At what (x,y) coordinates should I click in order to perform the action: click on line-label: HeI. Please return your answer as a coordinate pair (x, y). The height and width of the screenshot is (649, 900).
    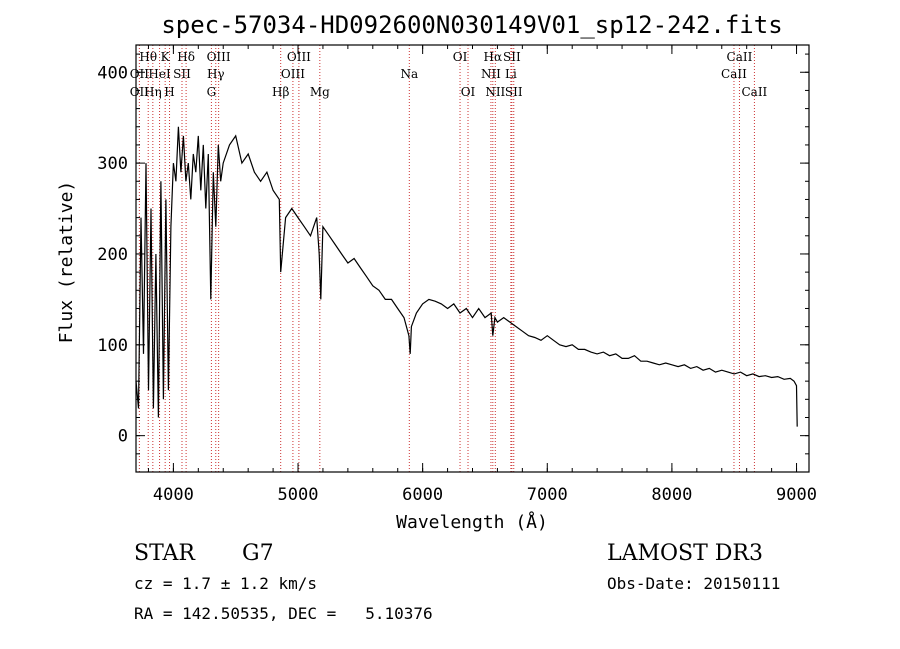
    Looking at the image, I should click on (159, 74).